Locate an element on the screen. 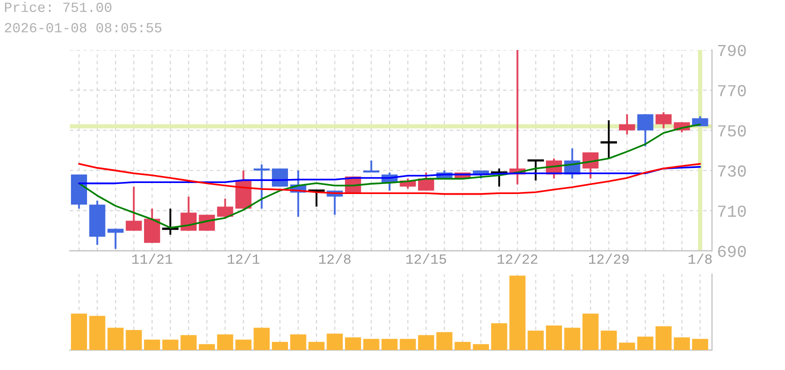  y-tick-label: 730 is located at coordinates (732, 171).